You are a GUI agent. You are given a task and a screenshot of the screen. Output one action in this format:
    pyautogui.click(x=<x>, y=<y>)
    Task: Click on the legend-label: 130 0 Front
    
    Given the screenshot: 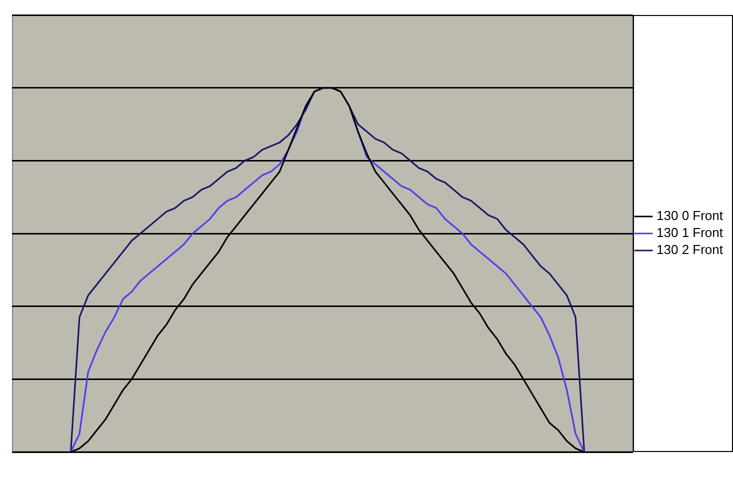 What is the action you would take?
    pyautogui.click(x=690, y=216)
    